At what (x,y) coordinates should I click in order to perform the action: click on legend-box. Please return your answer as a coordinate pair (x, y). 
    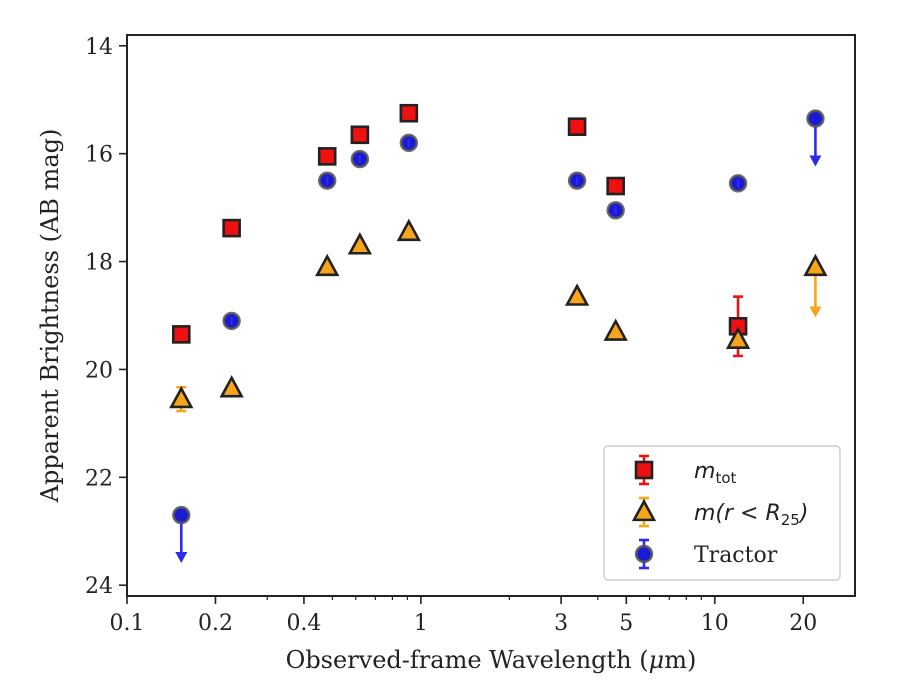
    Looking at the image, I should click on (722, 513).